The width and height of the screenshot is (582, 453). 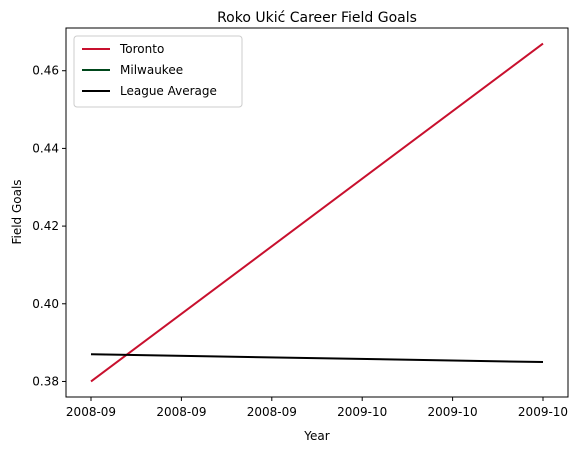 I want to click on legend: Toronto Milwaukee League Average, so click(x=158, y=71).